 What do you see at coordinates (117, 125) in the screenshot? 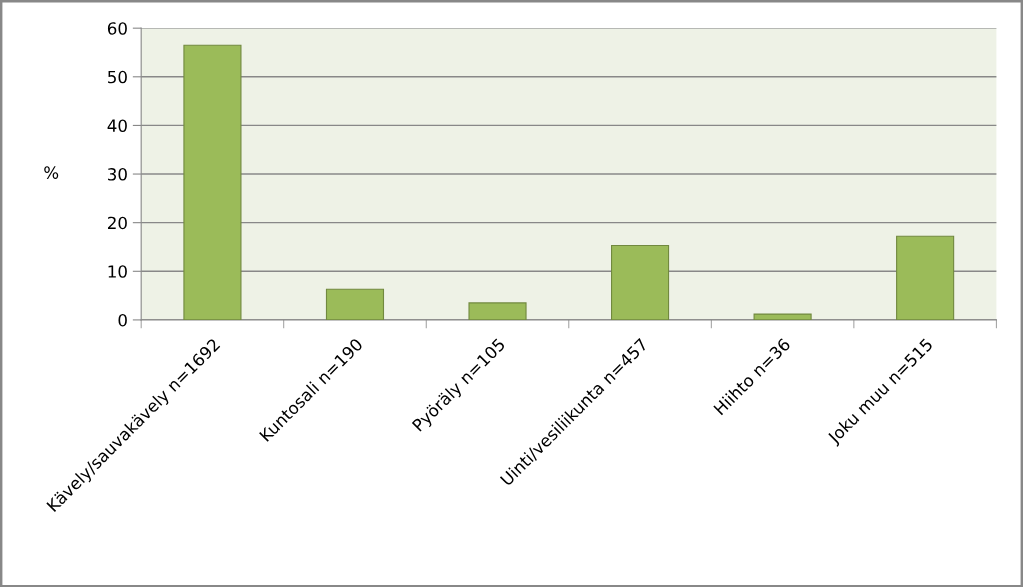
I see `y-tick-label: 40` at bounding box center [117, 125].